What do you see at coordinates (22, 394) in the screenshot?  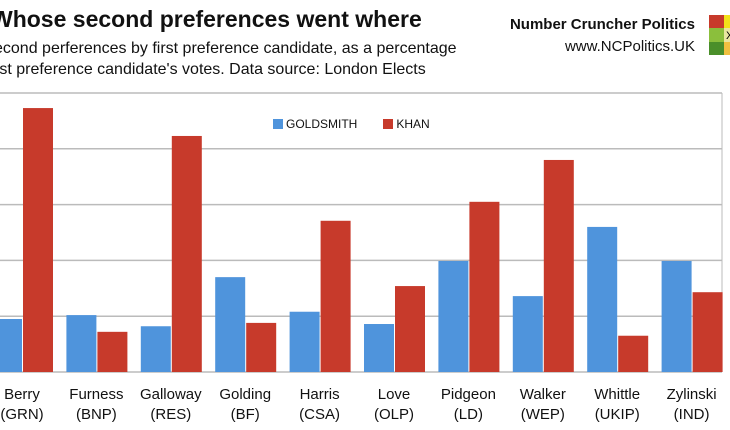 I see `x-tick-label-line: Berry` at bounding box center [22, 394].